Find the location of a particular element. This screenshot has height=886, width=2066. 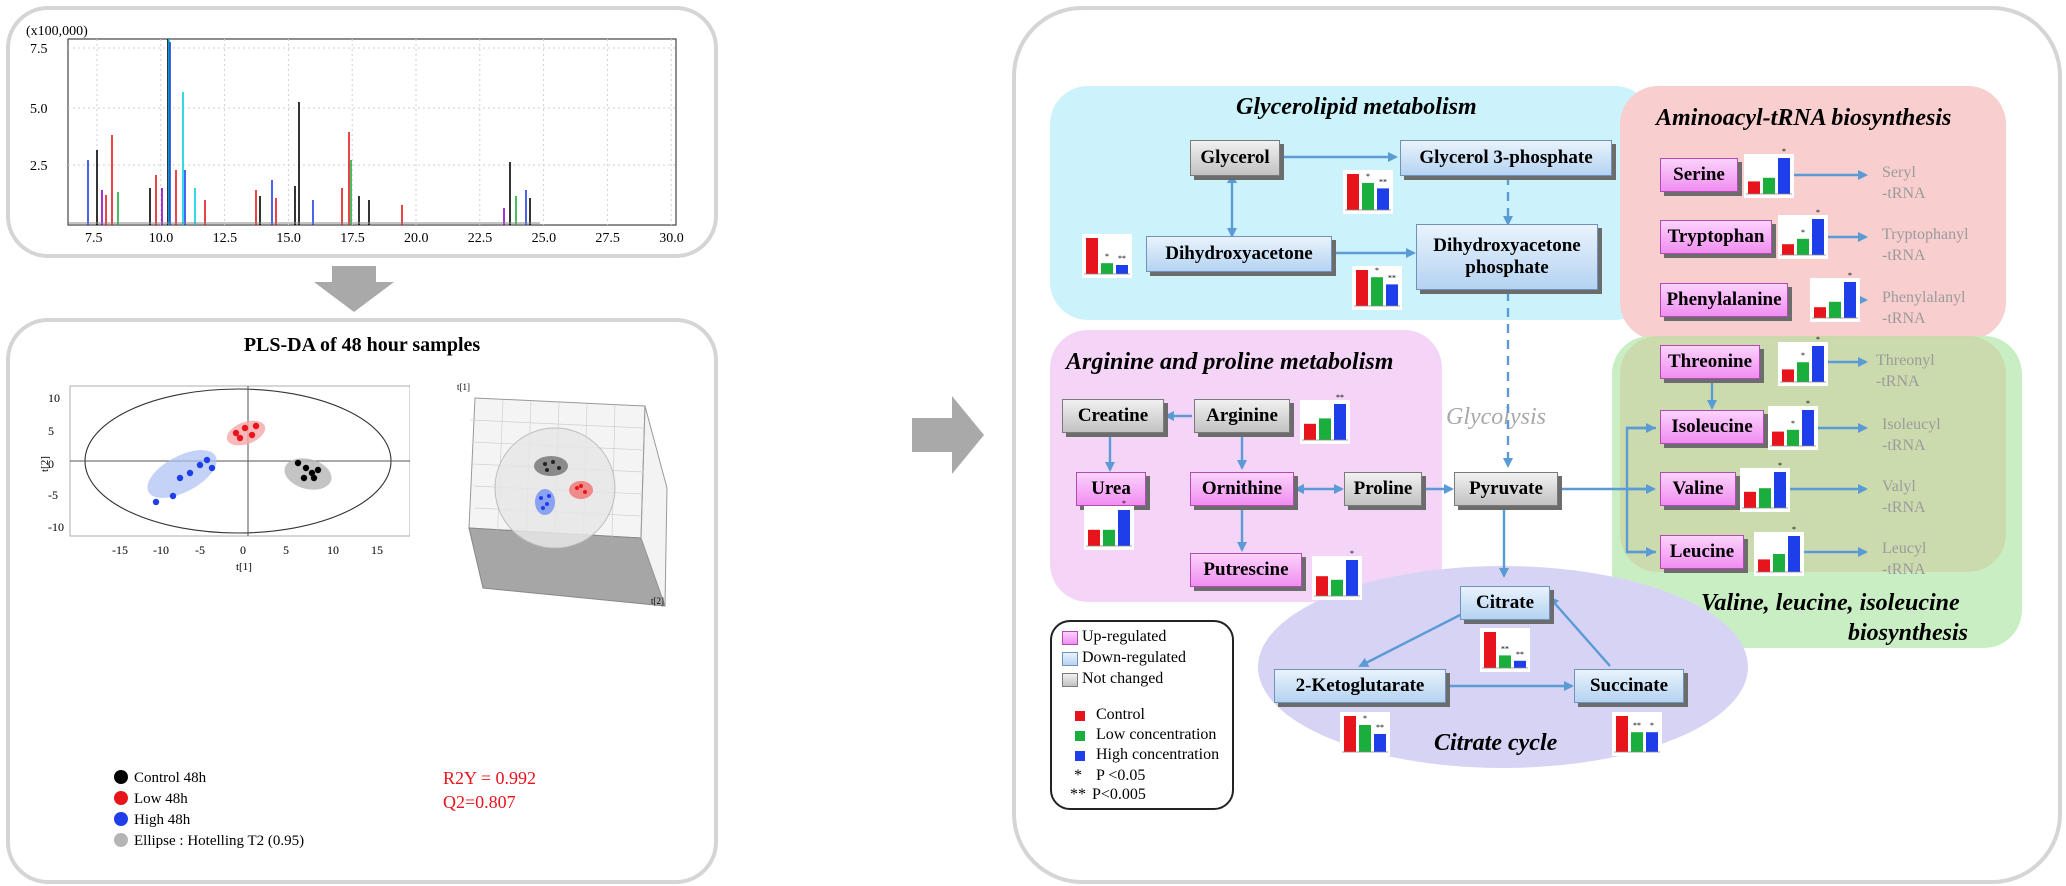

chromatogram-x-tick: 17.5 is located at coordinates (352, 238).